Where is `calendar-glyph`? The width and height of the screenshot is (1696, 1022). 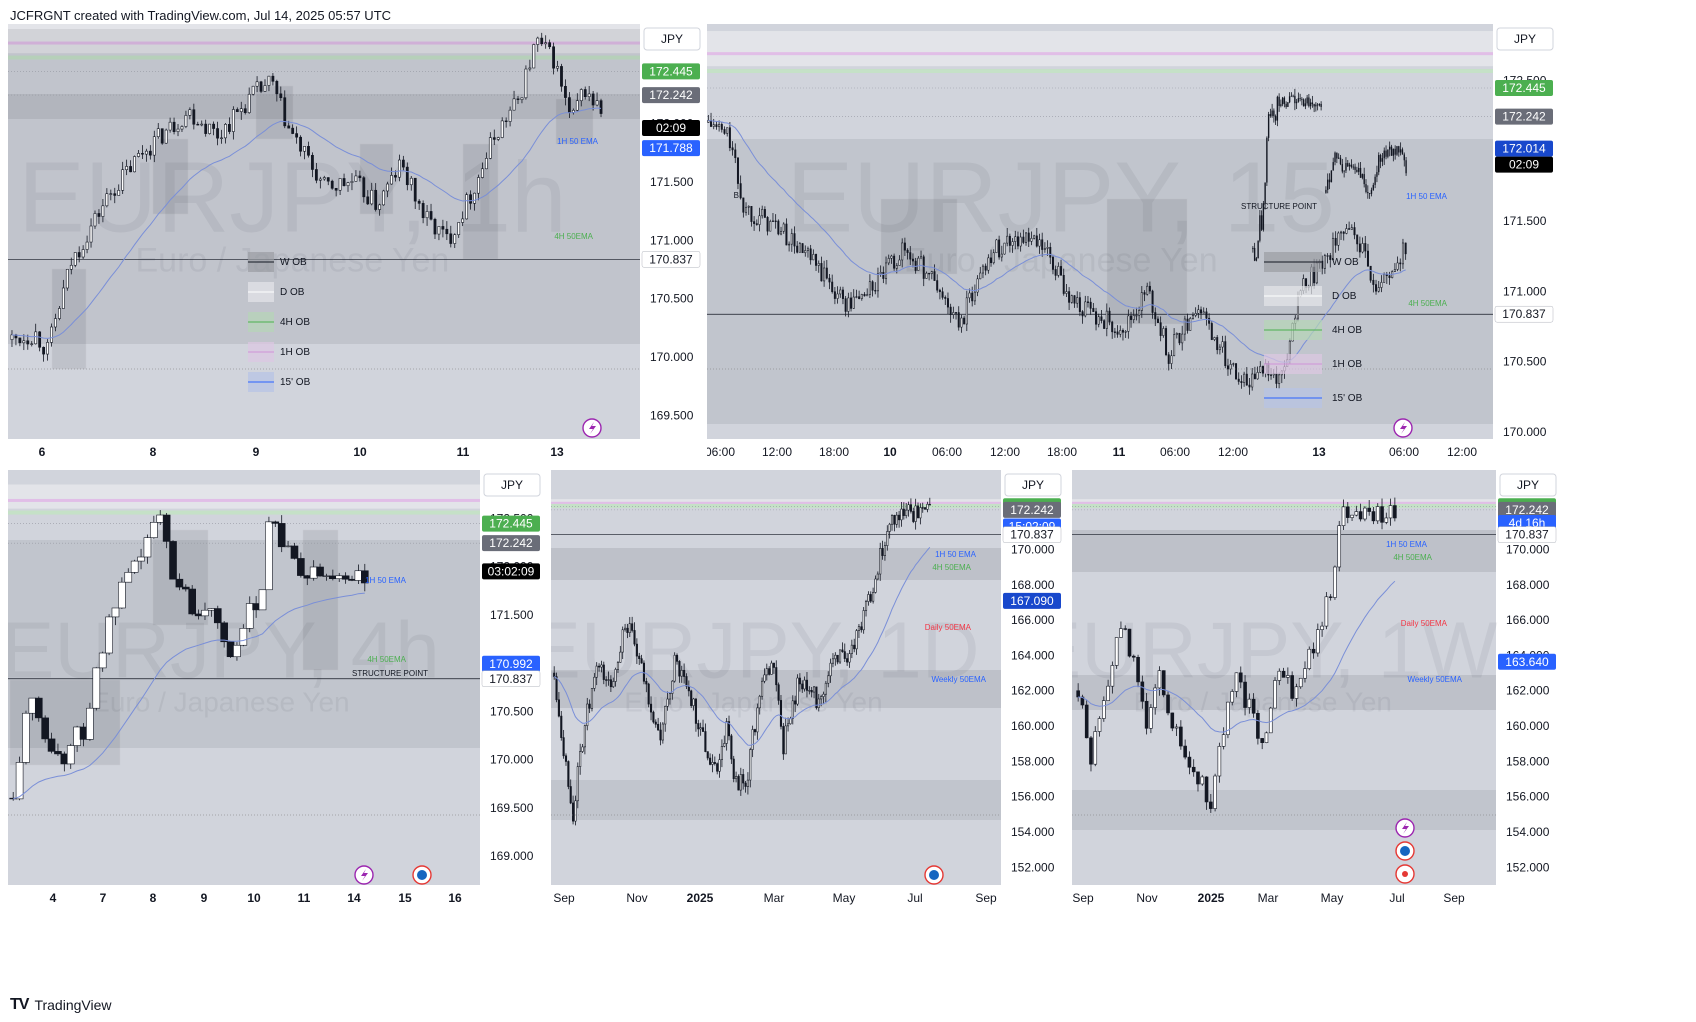 calendar-glyph is located at coordinates (934, 875).